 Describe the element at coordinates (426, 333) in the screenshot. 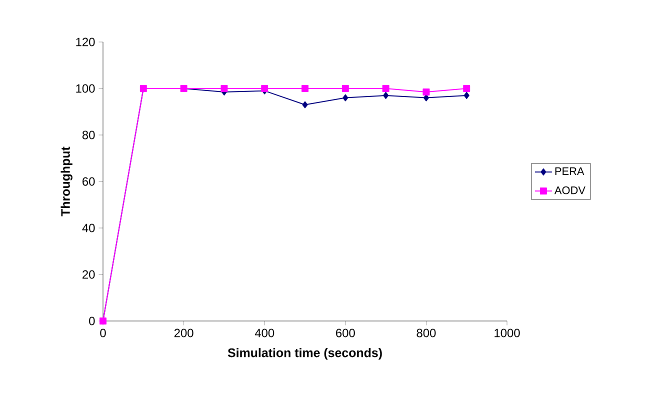

I see `x-tick-label: 800` at that location.